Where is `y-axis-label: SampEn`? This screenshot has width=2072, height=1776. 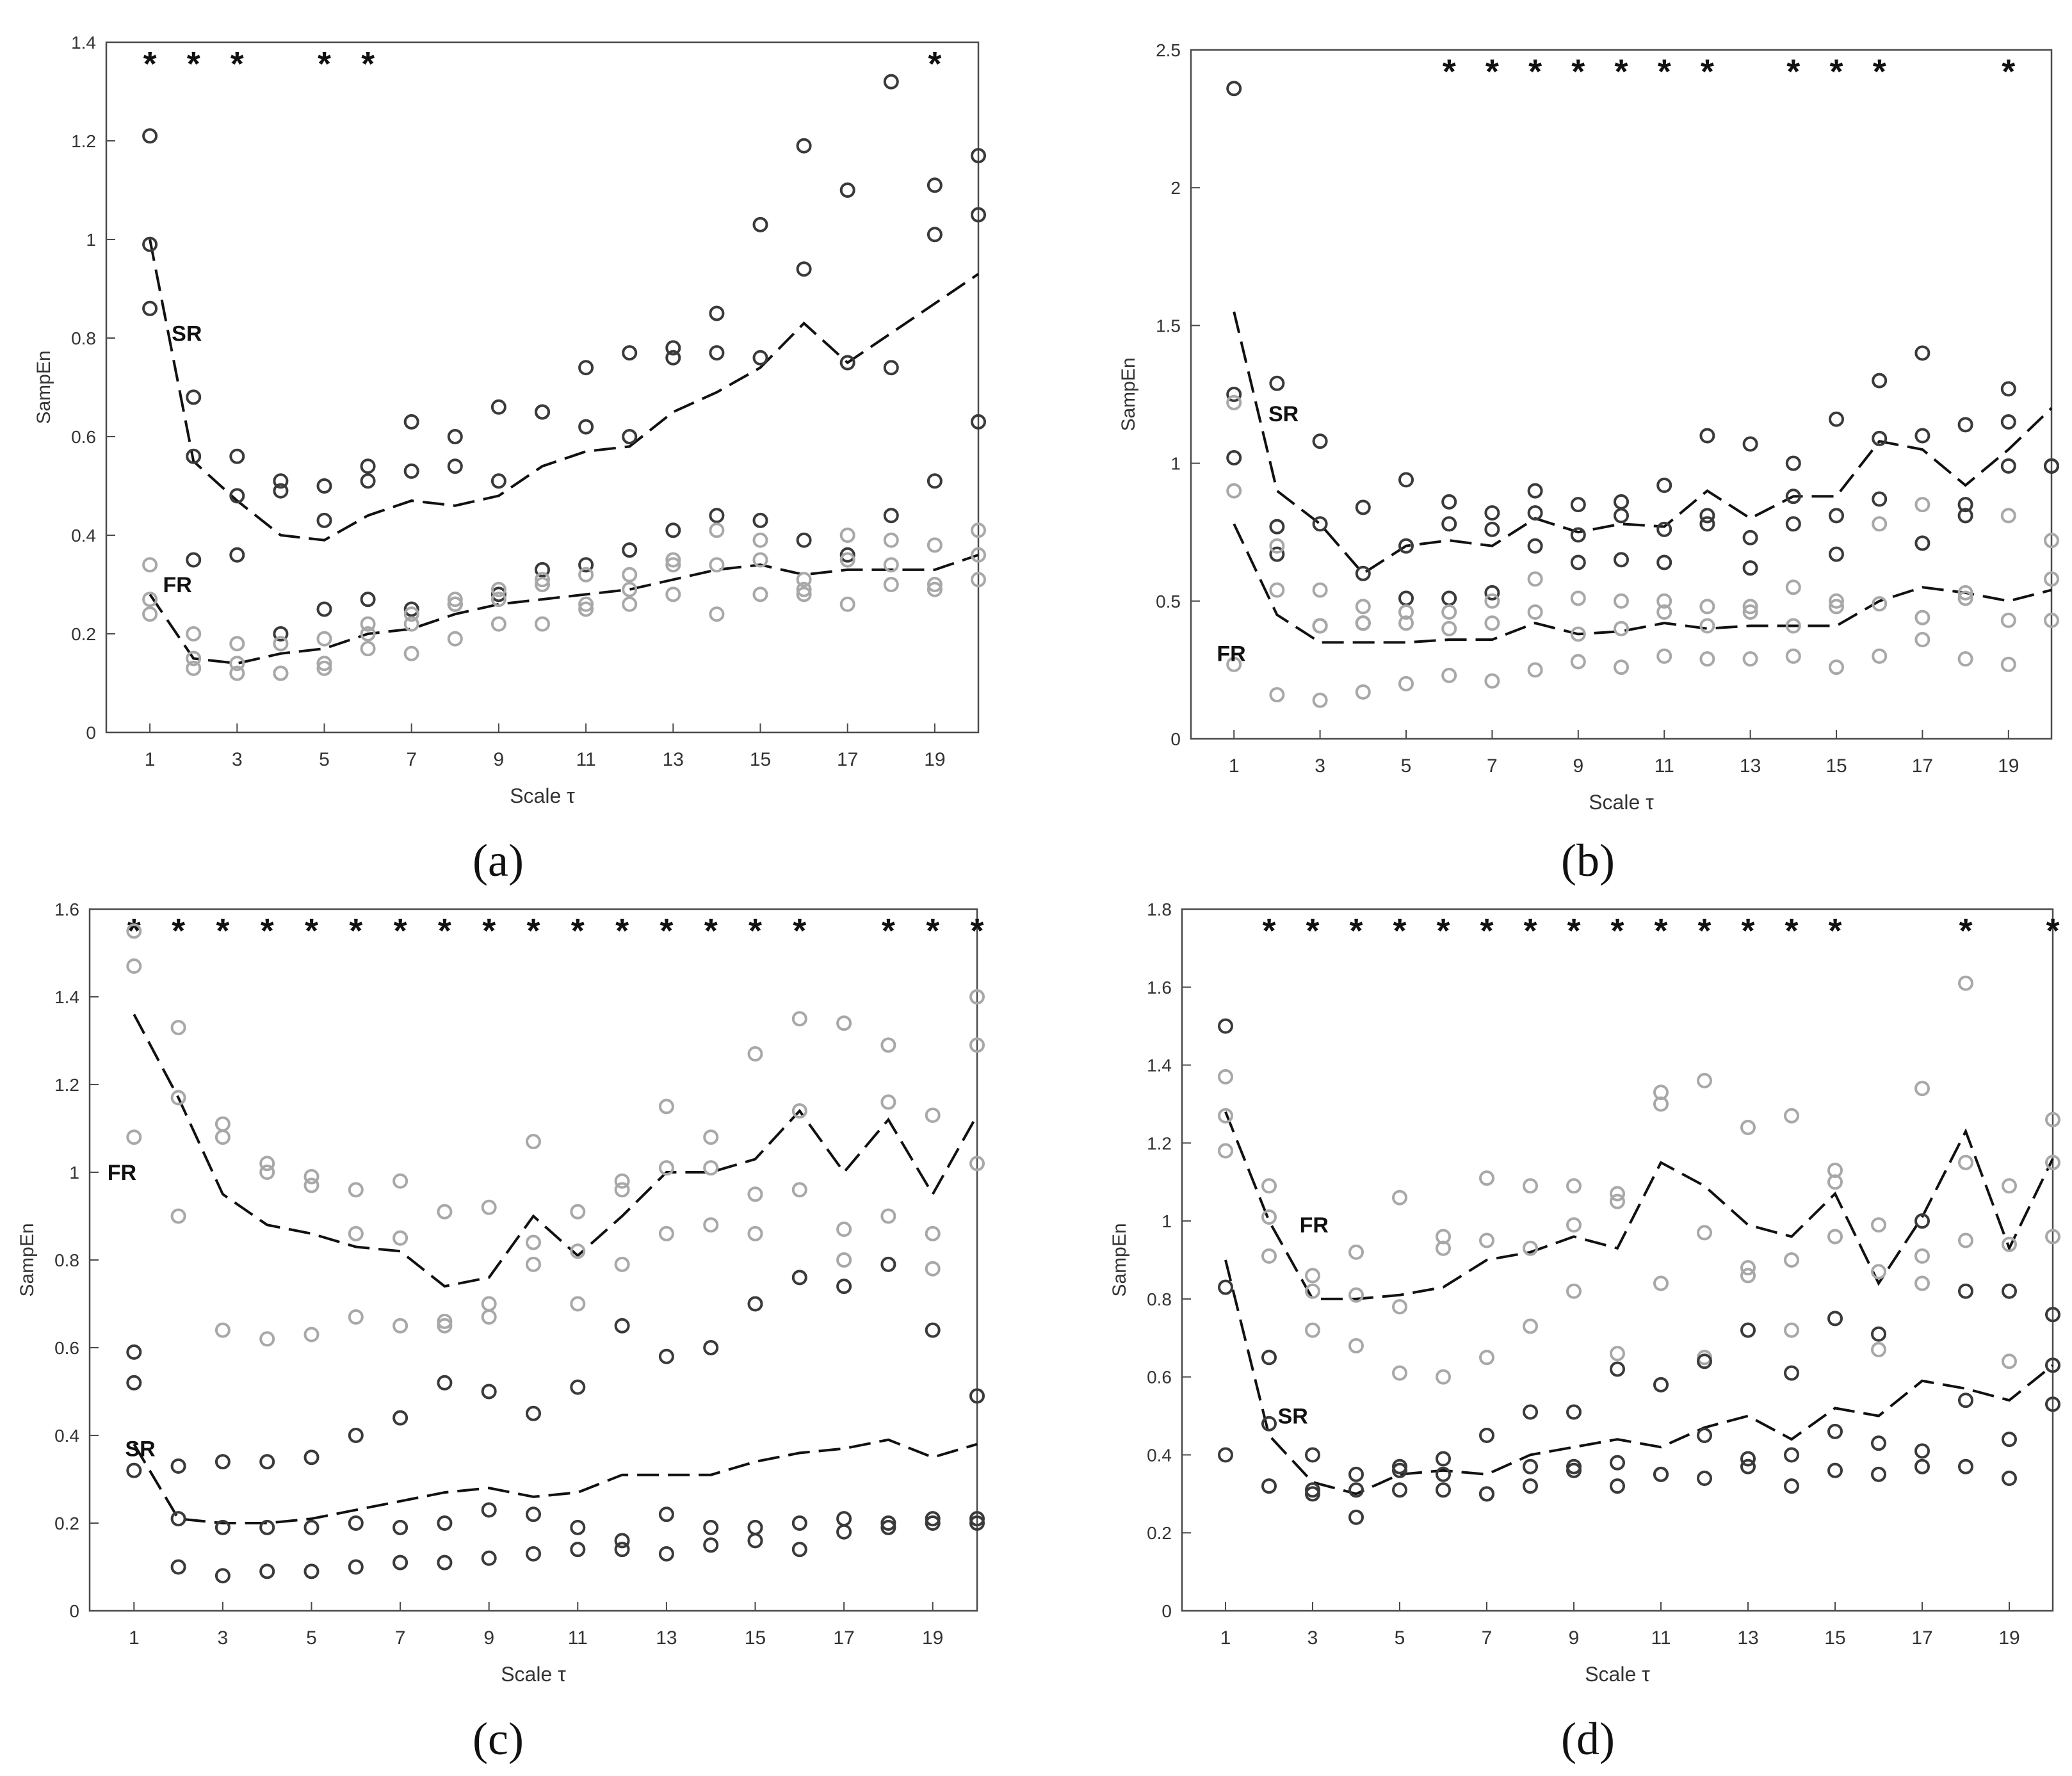 y-axis-label: SampEn is located at coordinates (1120, 1259).